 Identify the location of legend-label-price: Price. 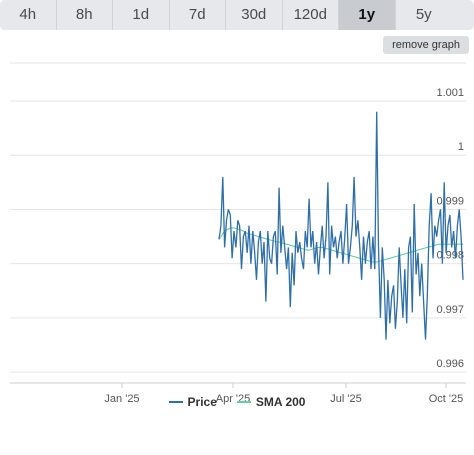
(202, 402).